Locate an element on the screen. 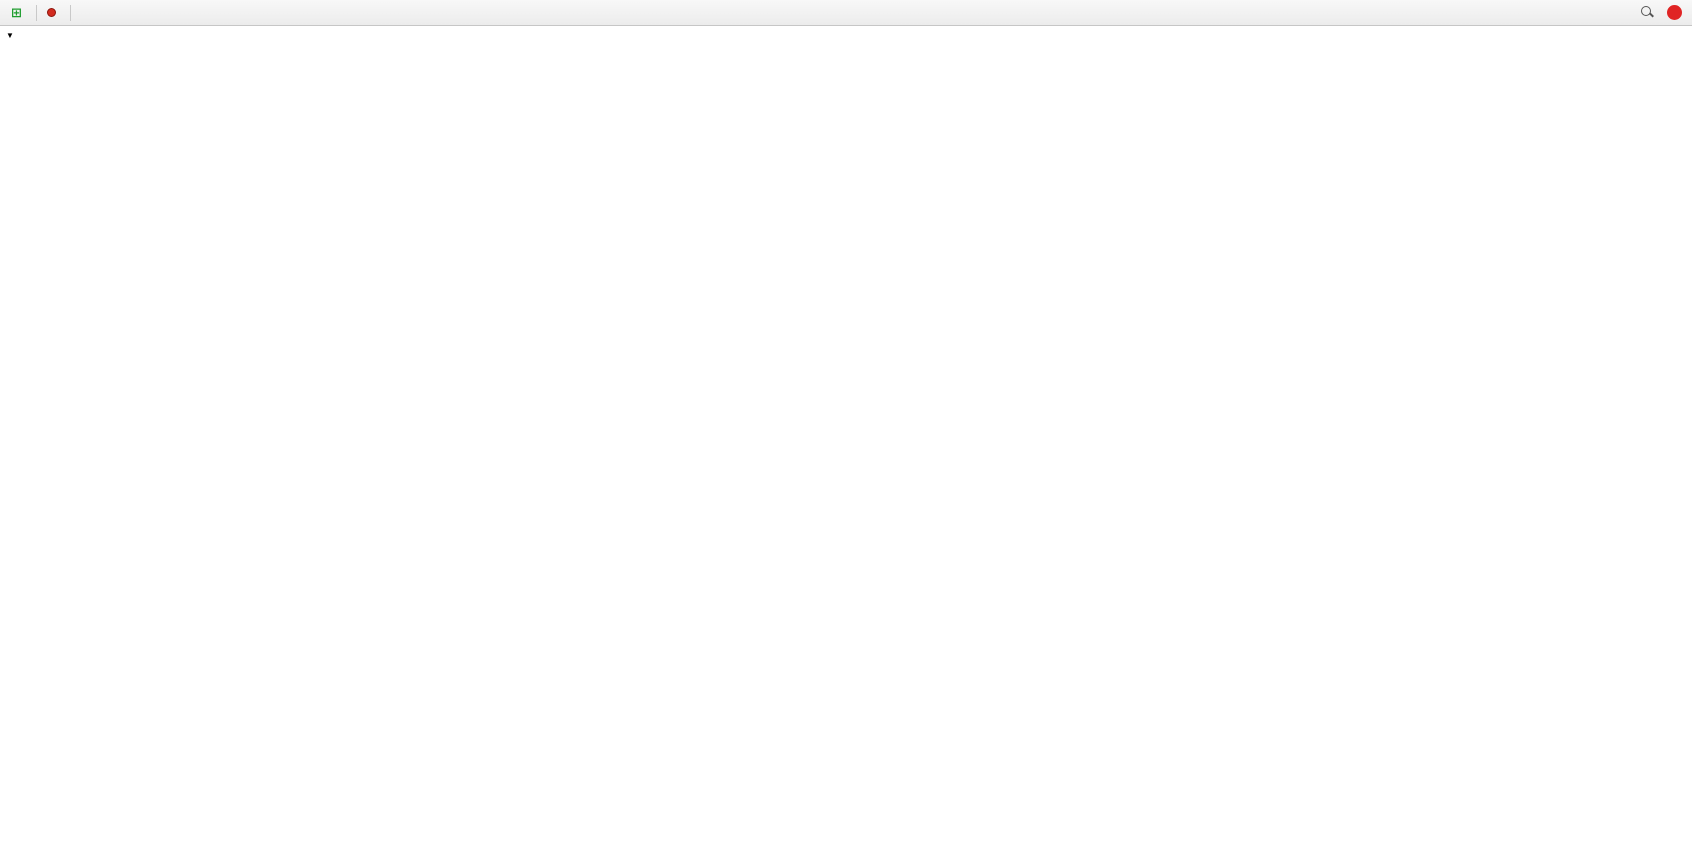 This screenshot has height=842, width=1692. main-toolbar: ⊞ is located at coordinates (846, 13).